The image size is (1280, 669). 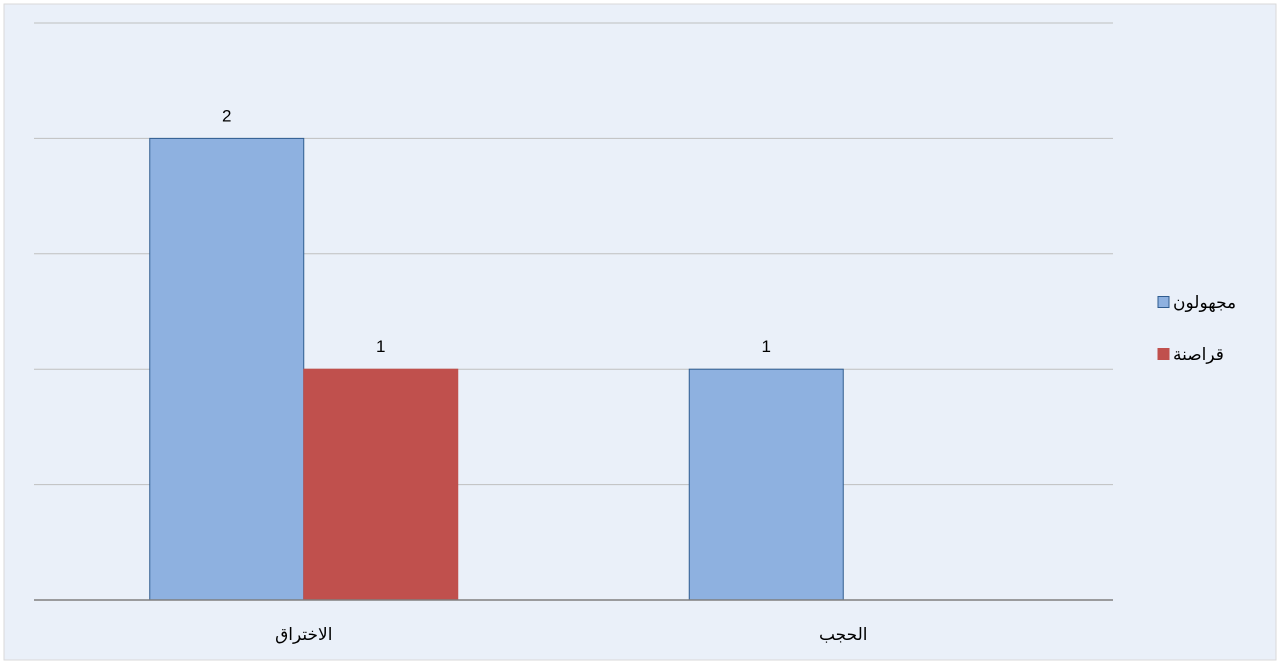 I want to click on legend-label: قراصنة, so click(x=1198, y=354).